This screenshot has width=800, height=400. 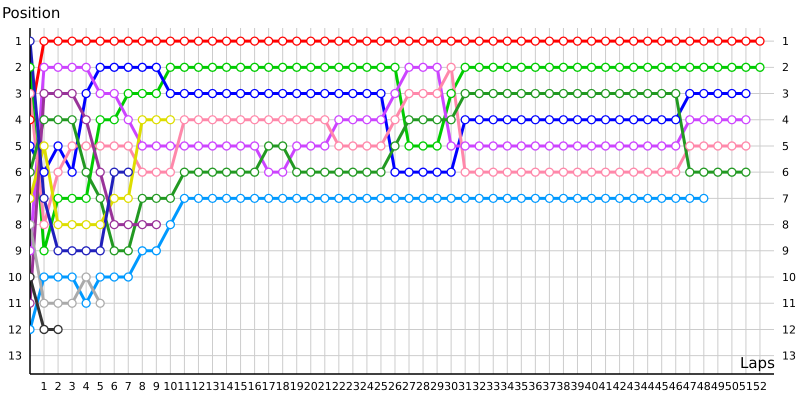 I want to click on x-tick-label: 39, so click(x=577, y=386).